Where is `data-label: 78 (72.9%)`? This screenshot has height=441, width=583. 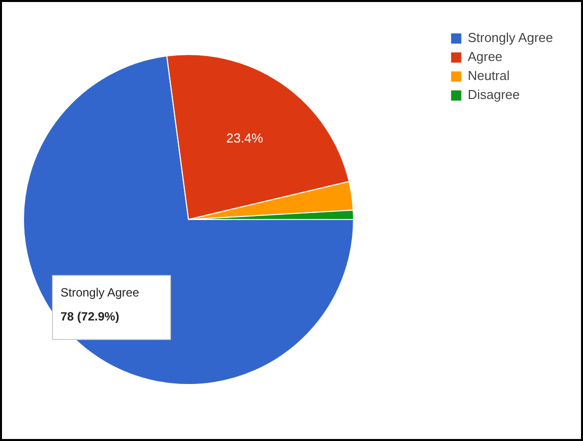 data-label: 78 (72.9%) is located at coordinates (90, 317).